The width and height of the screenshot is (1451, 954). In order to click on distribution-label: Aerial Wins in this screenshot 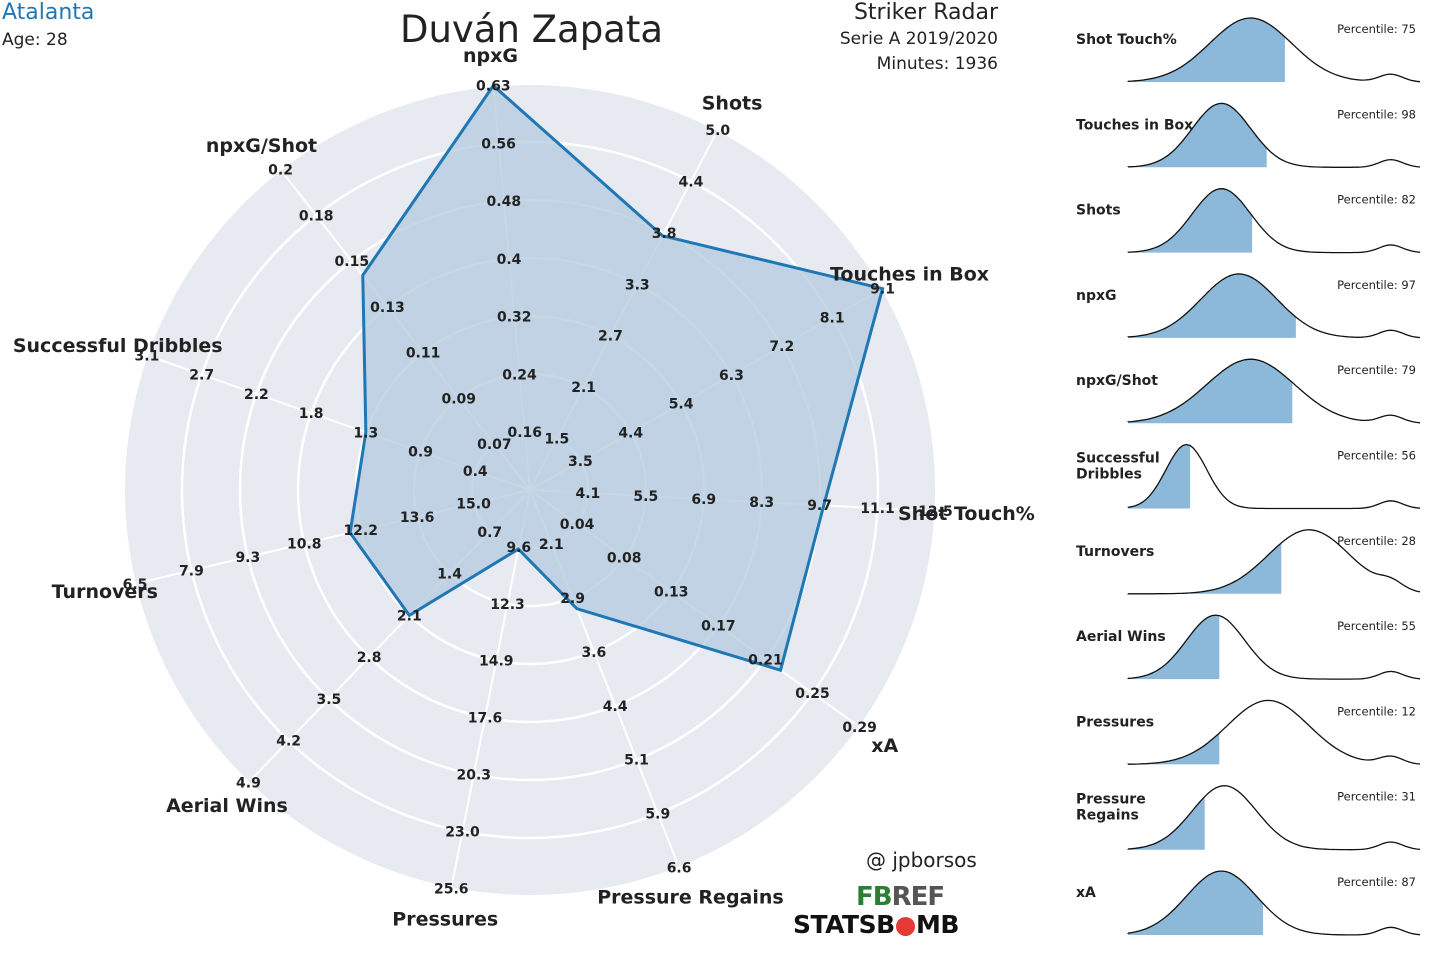, I will do `click(1121, 637)`.